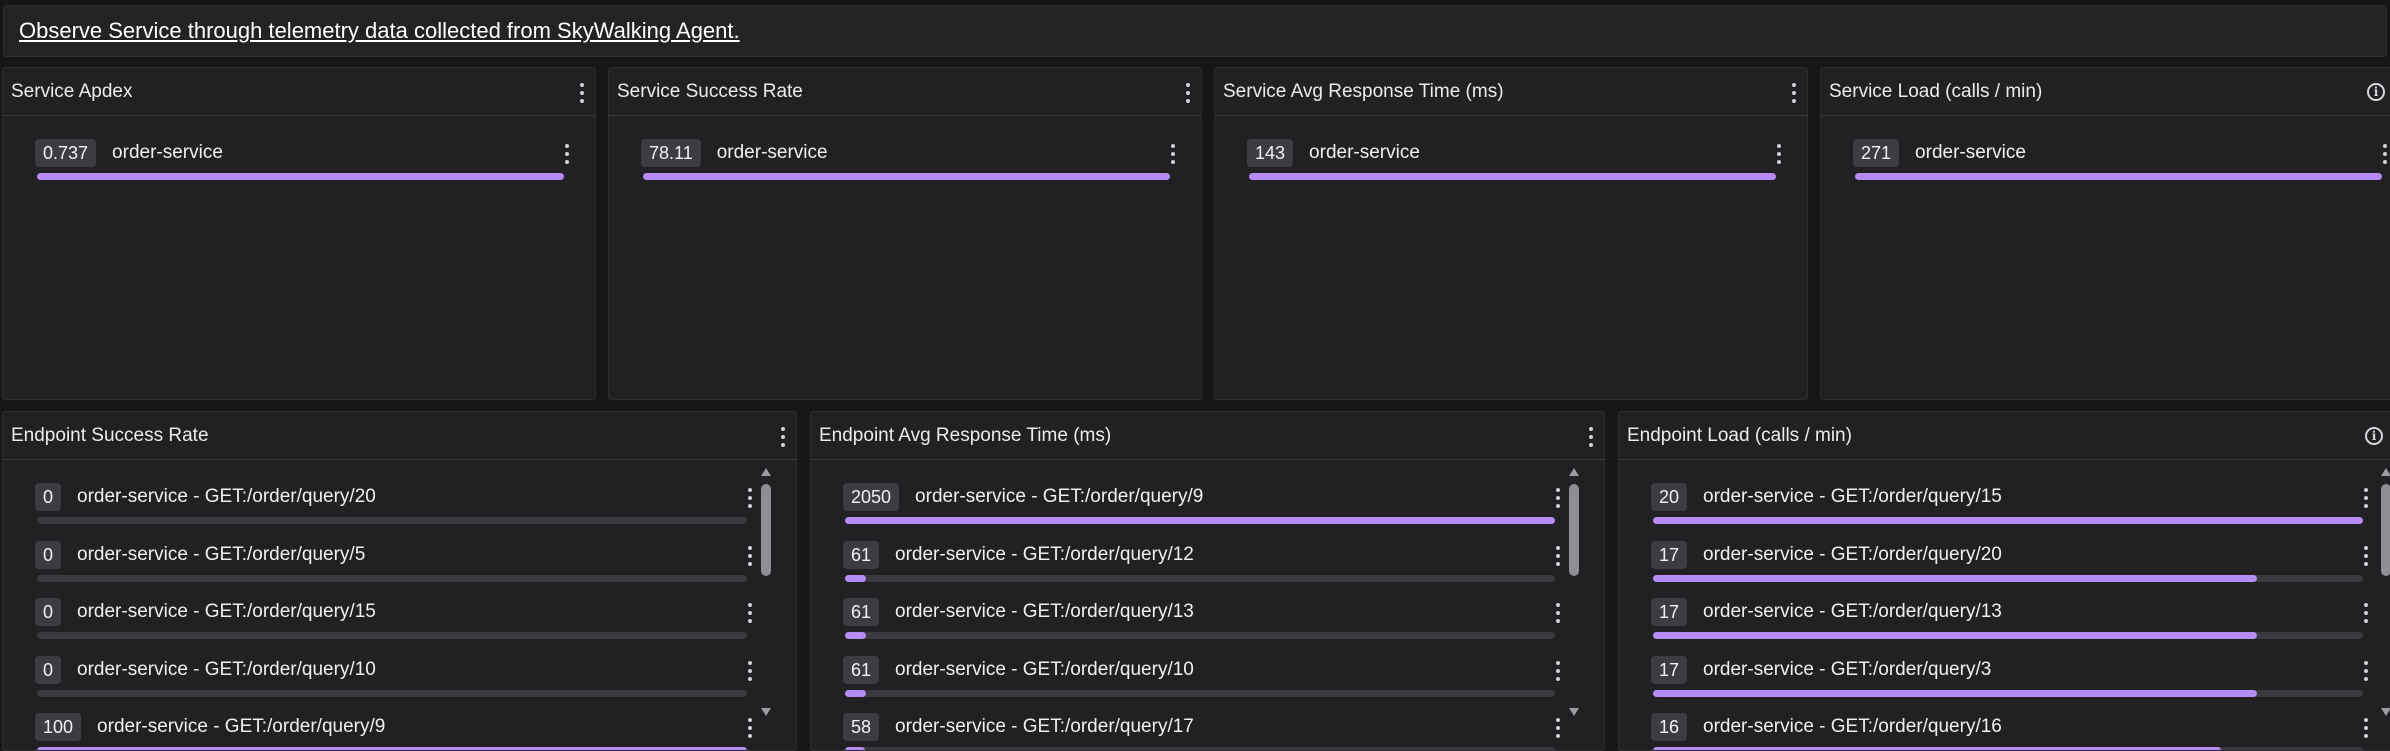 The width and height of the screenshot is (2390, 751). What do you see at coordinates (302, 160) in the screenshot?
I see `list-item: 0.737 order-service` at bounding box center [302, 160].